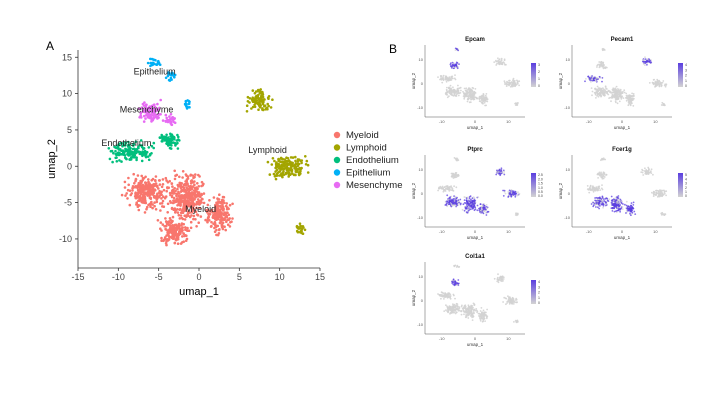 The height and width of the screenshot is (405, 720). I want to click on color-scale-tick: 0.0, so click(540, 196).